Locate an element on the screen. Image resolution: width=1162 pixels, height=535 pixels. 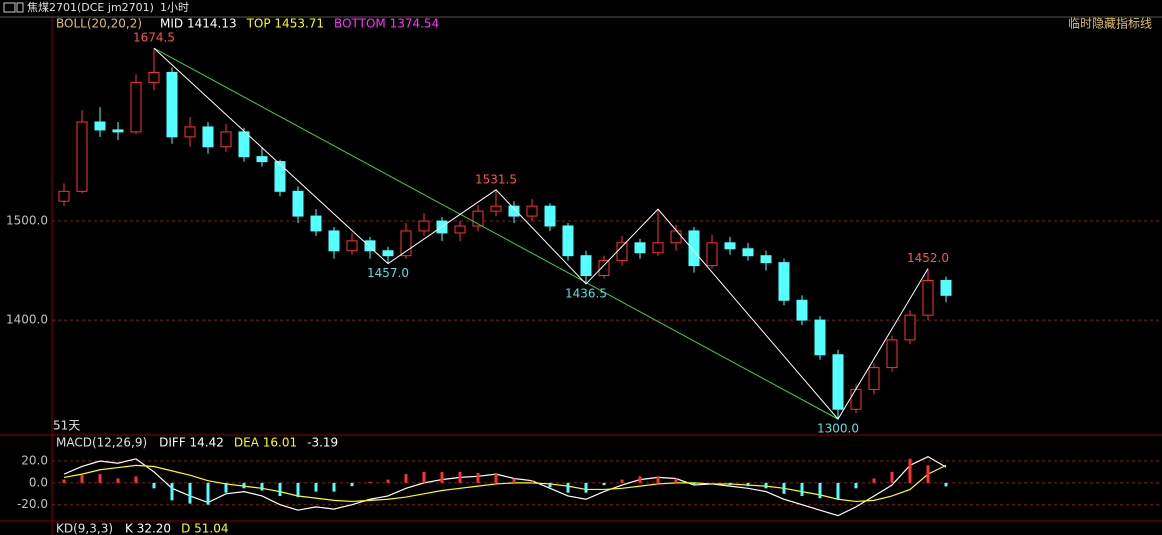
y-tick-label: 1400.0 is located at coordinates (27, 320).